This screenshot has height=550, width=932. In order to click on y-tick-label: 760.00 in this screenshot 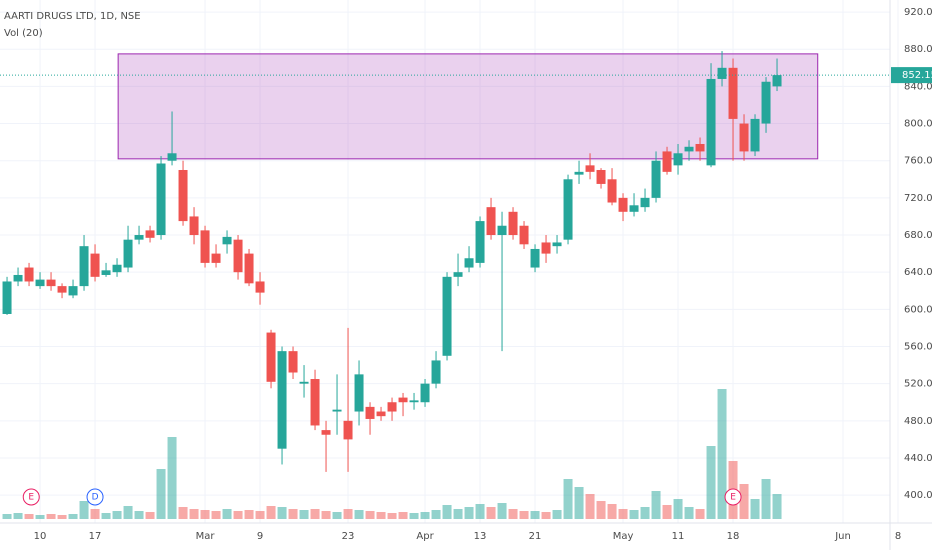, I will do `click(918, 161)`.